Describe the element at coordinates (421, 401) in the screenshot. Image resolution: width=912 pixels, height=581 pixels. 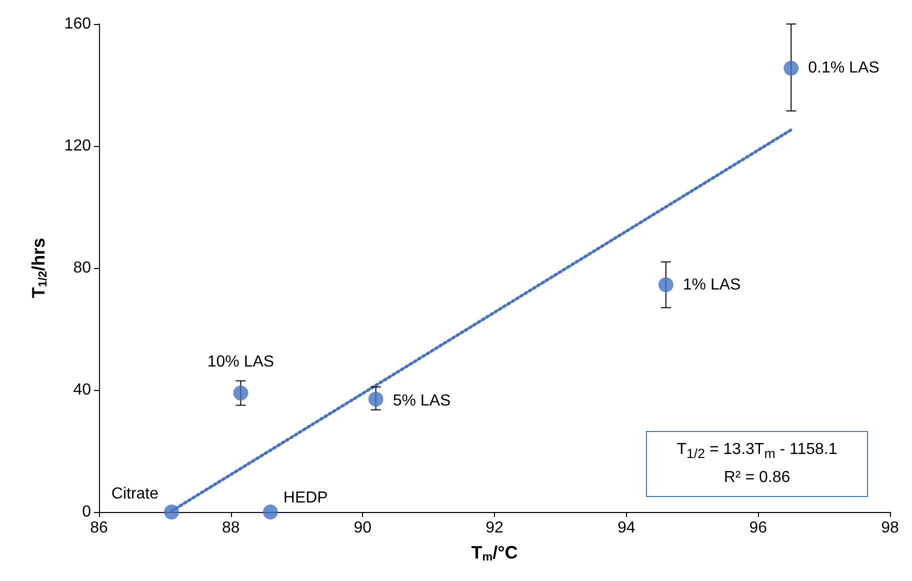
I see `annotation: 5% LAS` at that location.